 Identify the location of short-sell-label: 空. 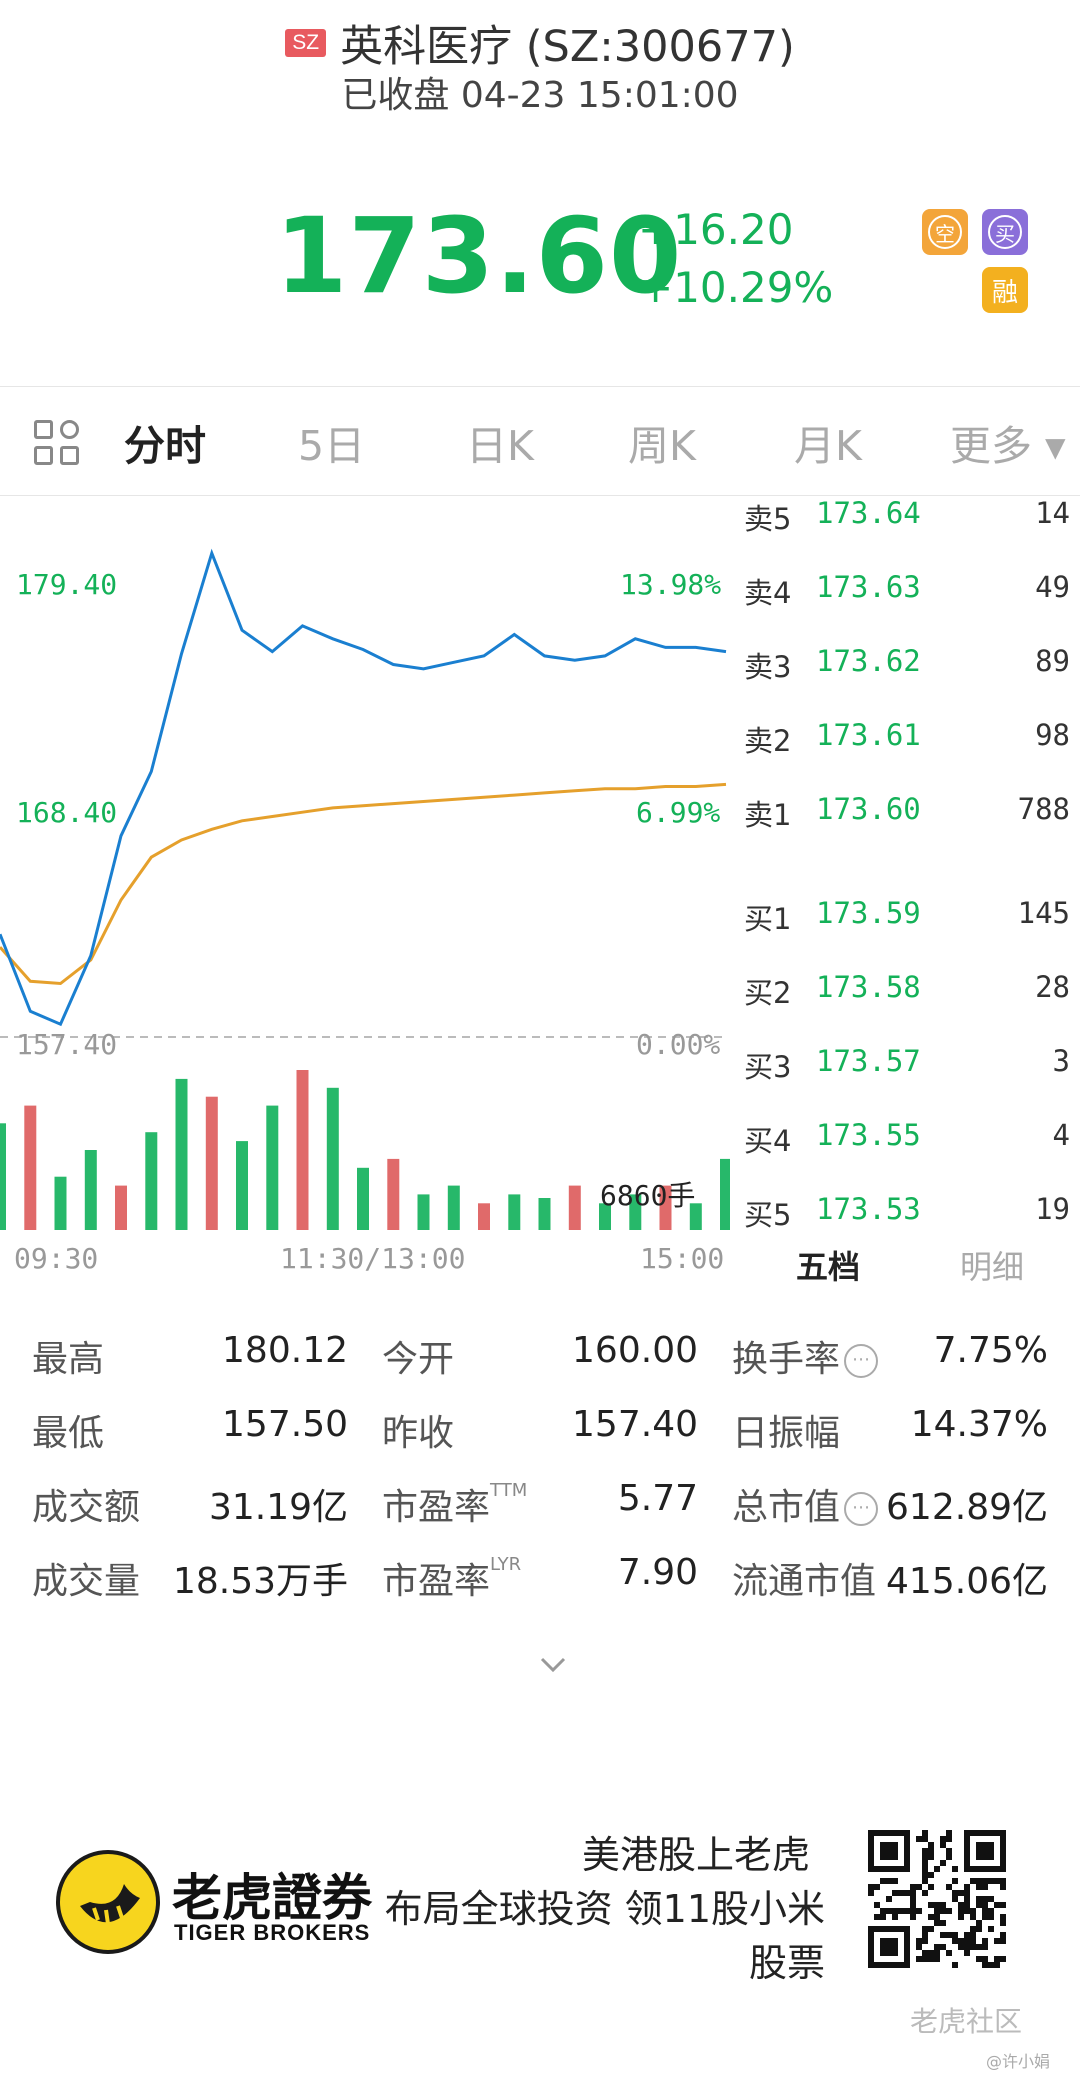
(945, 232).